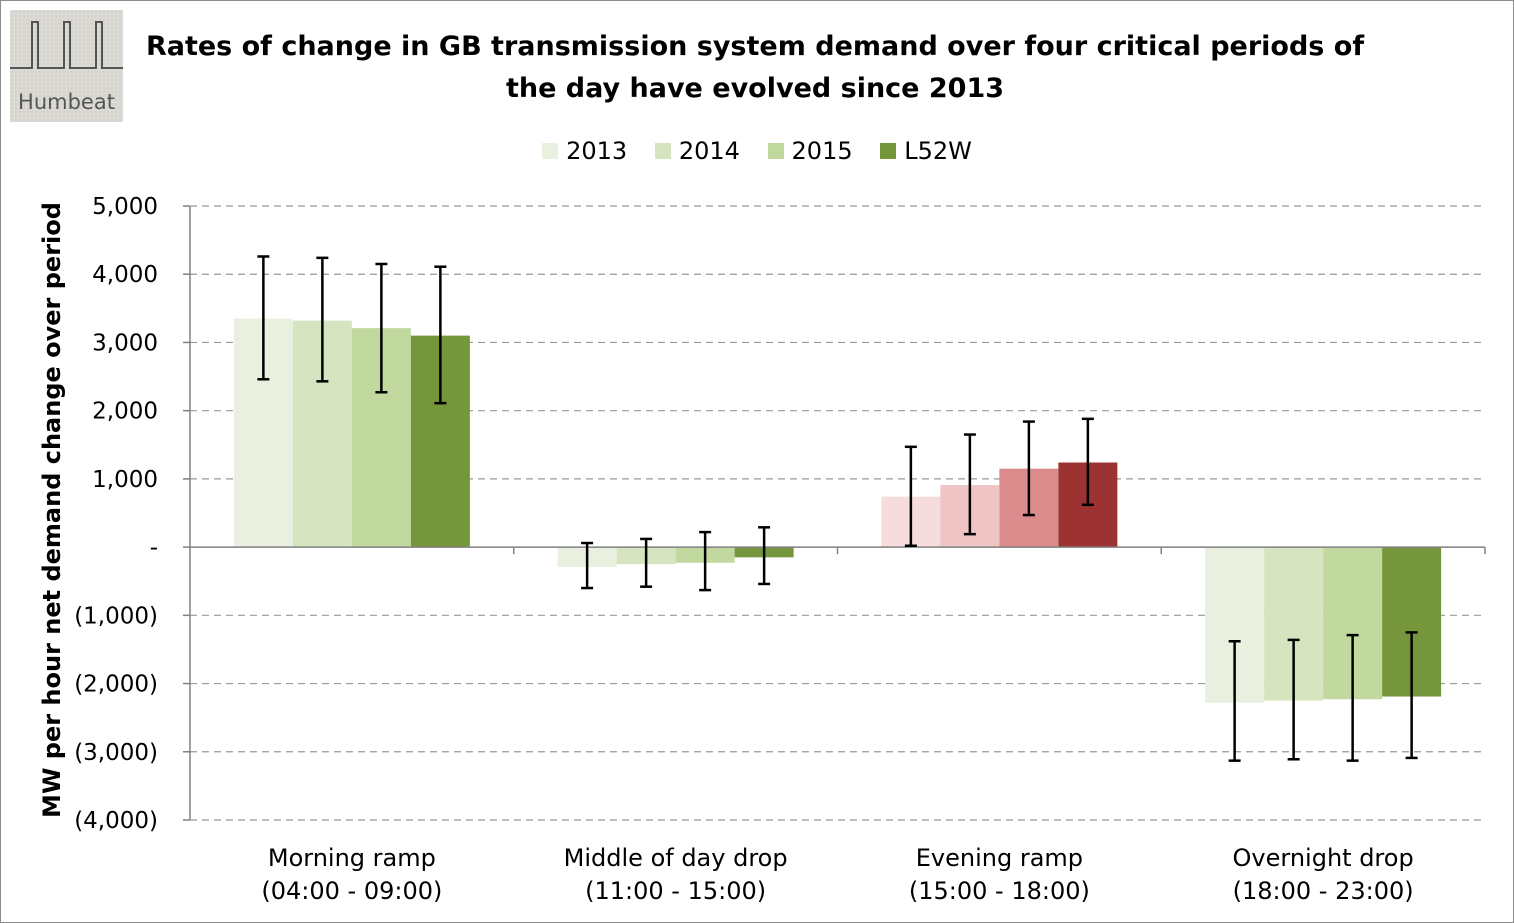 This screenshot has height=923, width=1514. I want to click on legend-label-2014: 2014, so click(709, 151).